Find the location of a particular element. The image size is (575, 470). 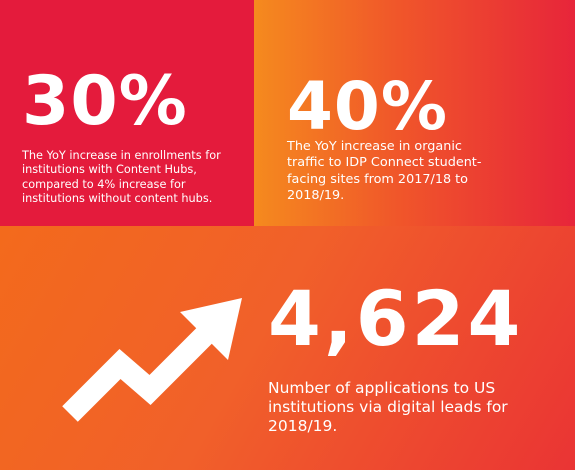

trending-up-arrow-icon is located at coordinates (152, 360).